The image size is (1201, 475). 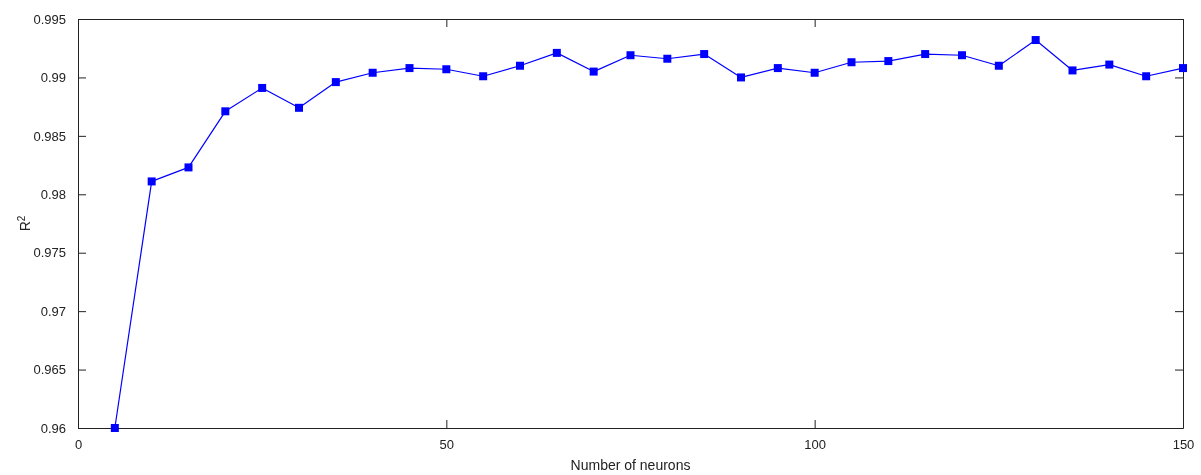 What do you see at coordinates (447, 445) in the screenshot?
I see `x-tick-label: 50` at bounding box center [447, 445].